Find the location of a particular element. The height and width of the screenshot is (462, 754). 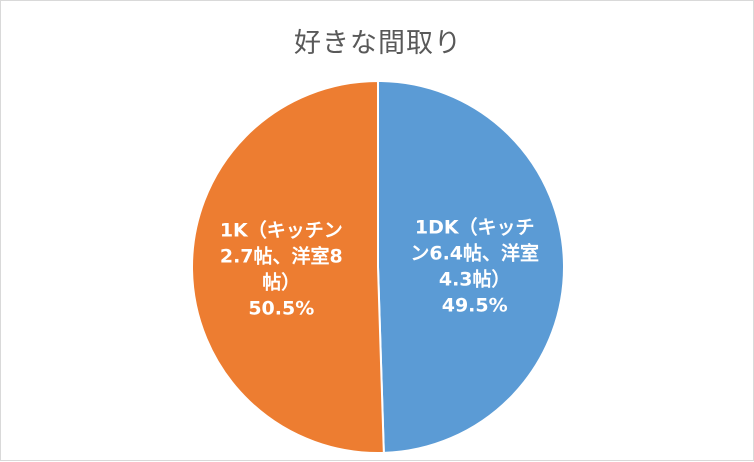

slice-1-label-line-1: 1DK（キッチ is located at coordinates (475, 226).